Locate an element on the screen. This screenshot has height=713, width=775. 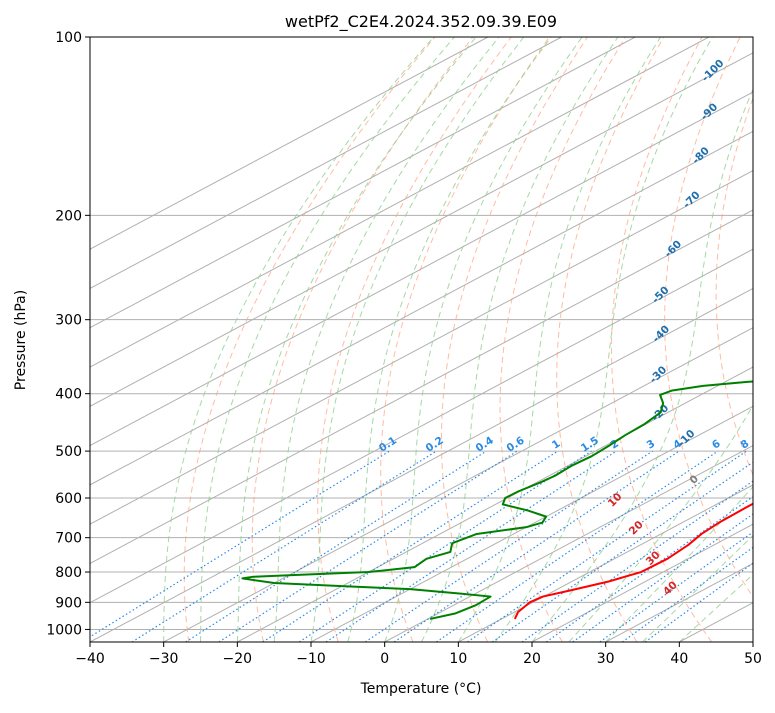
x-tick-label: 30 is located at coordinates (606, 659).